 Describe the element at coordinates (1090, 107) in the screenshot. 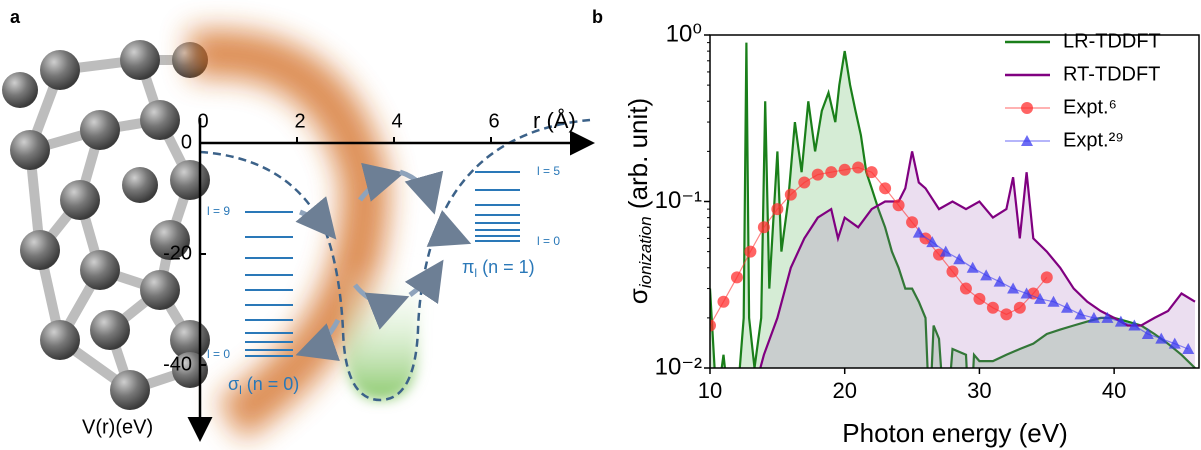

I see `legend-label: Expt.⁶` at that location.